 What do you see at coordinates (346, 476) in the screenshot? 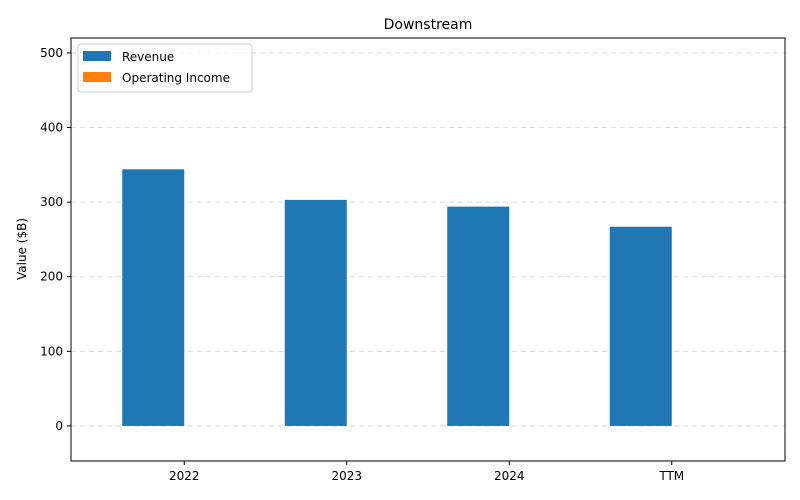
I see `x-tick-label: 2023` at bounding box center [346, 476].